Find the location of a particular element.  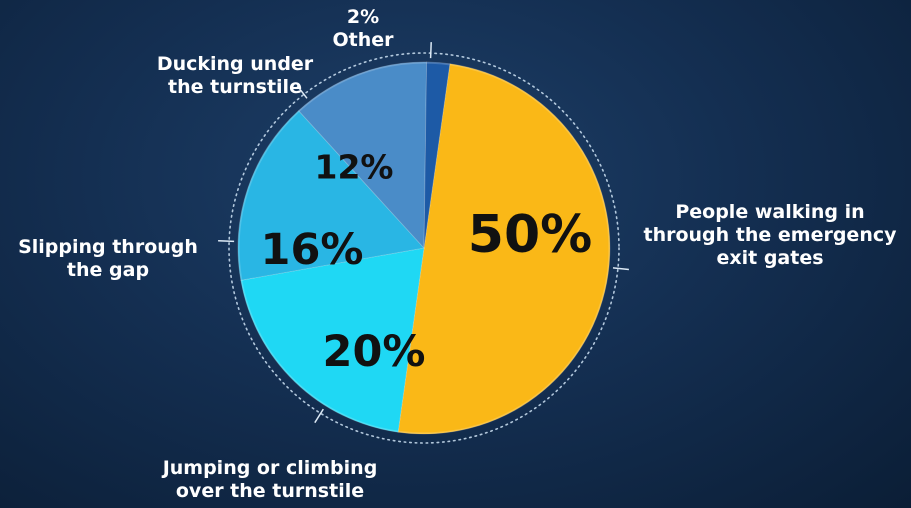

value-label-slipping: 16% is located at coordinates (312, 250).